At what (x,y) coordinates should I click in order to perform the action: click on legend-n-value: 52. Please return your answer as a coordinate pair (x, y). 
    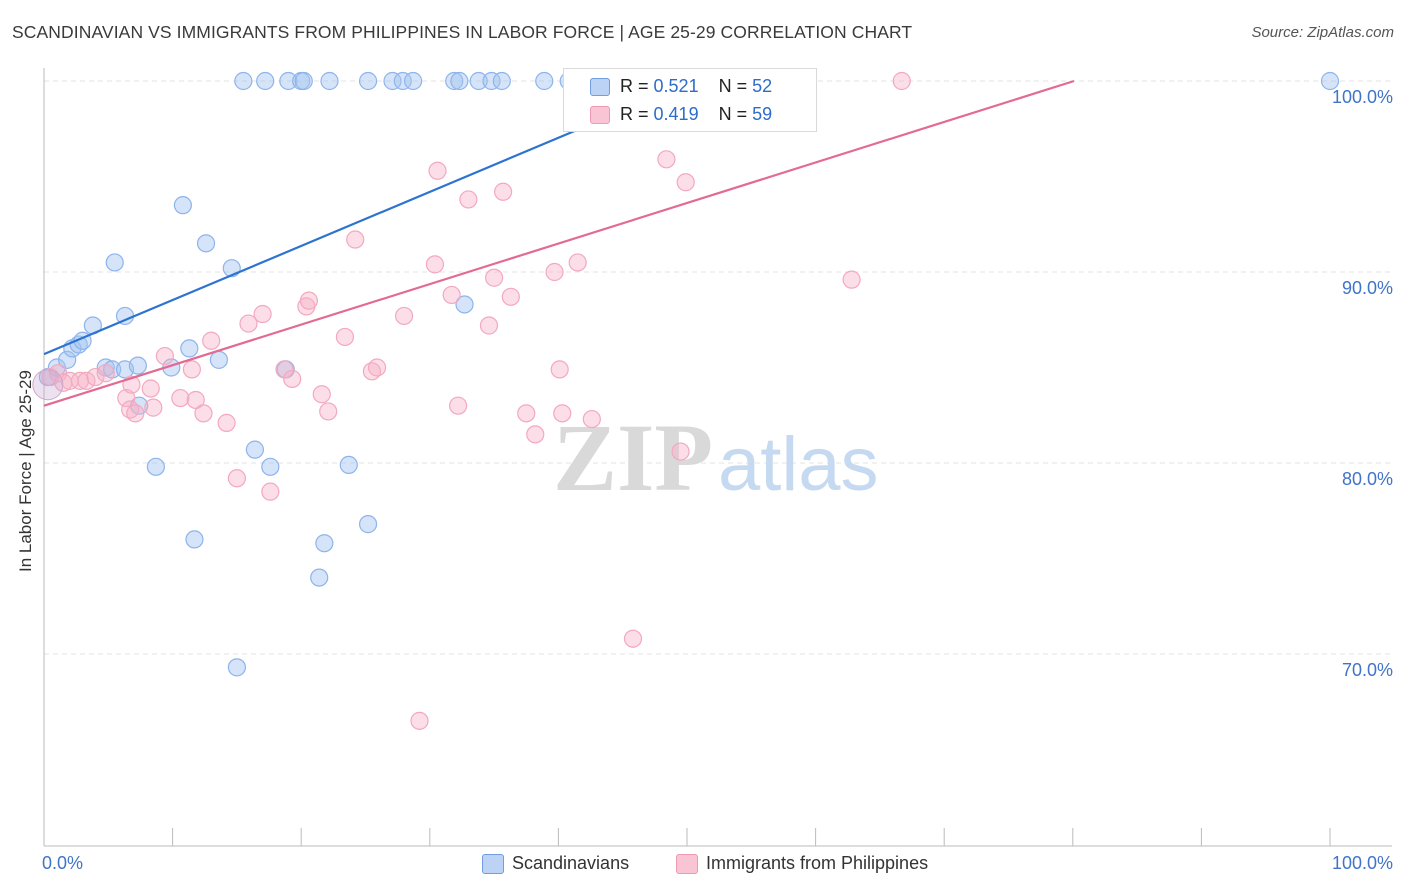
    Looking at the image, I should click on (762, 86).